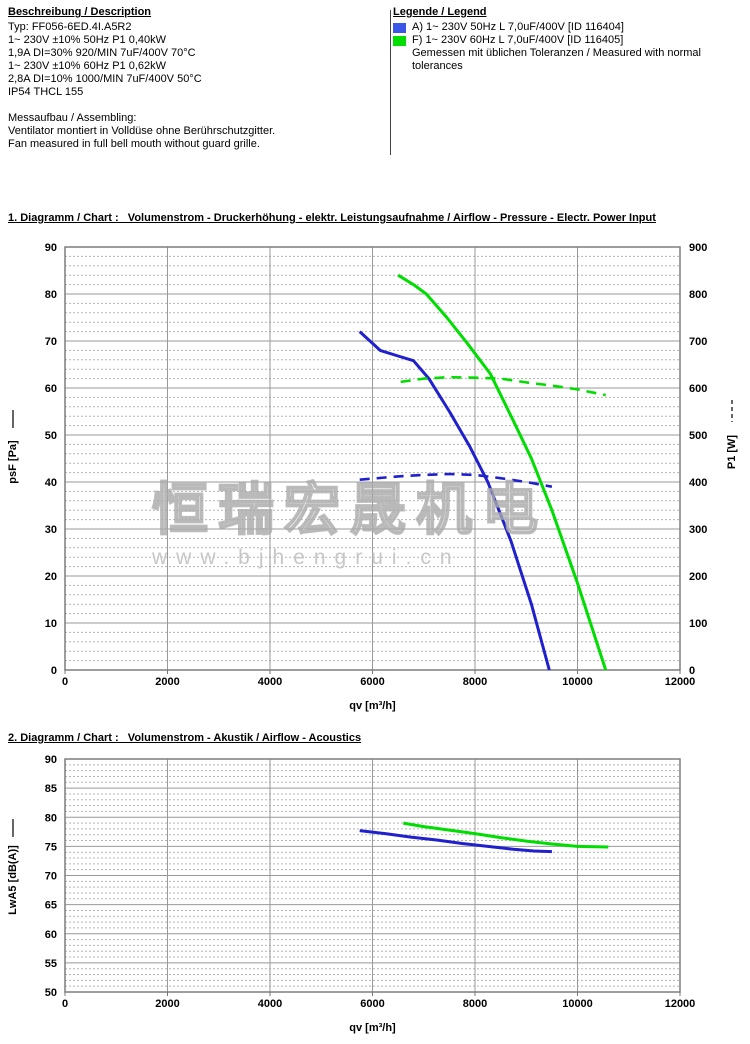 This screenshot has height=1044, width=750. What do you see at coordinates (454, 500) in the screenshot?
I see `series-psf-a-1-230v-50hz` at bounding box center [454, 500].